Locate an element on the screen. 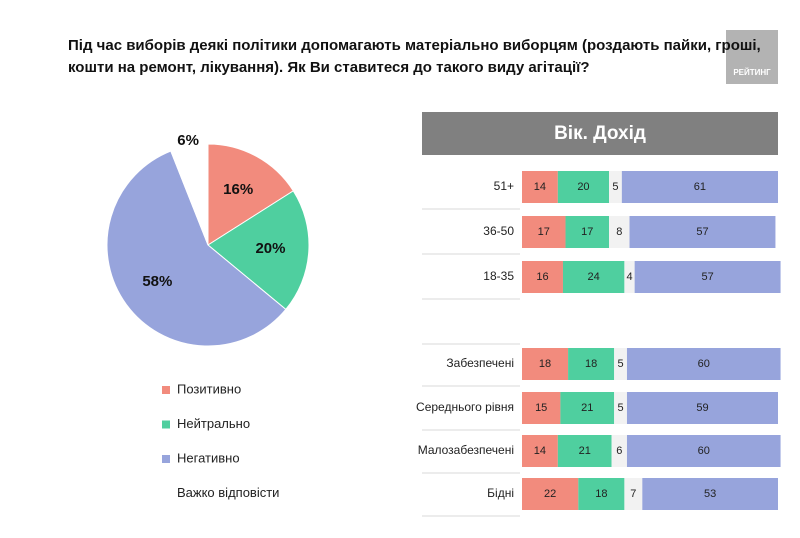  logo-box is located at coordinates (752, 57).